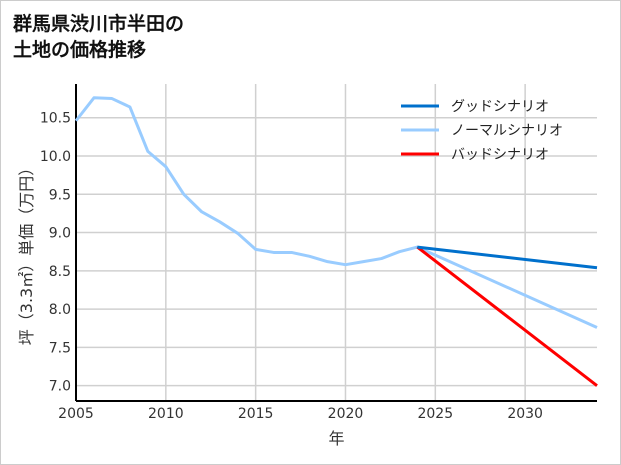 The width and height of the screenshot is (621, 465). What do you see at coordinates (55, 157) in the screenshot?
I see `y-tick-label: 10.0` at bounding box center [55, 157].